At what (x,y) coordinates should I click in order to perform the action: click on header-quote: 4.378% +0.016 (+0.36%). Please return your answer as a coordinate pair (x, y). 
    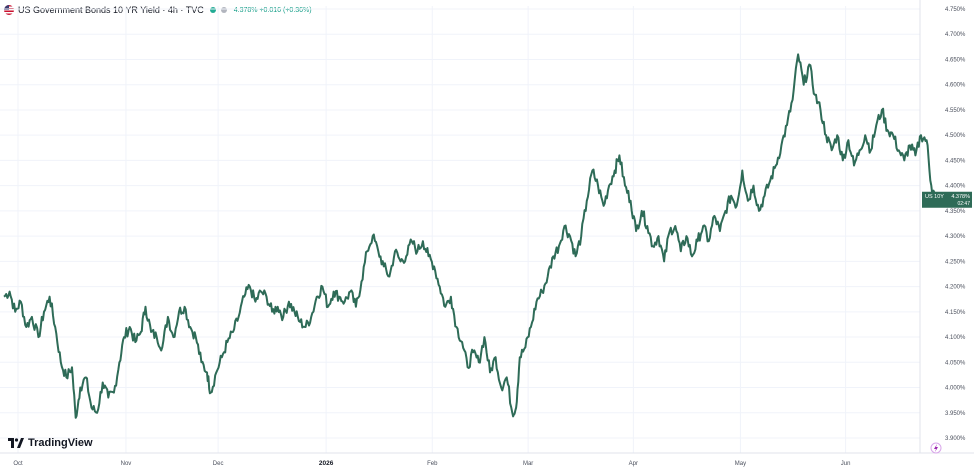
    Looking at the image, I should click on (272, 10).